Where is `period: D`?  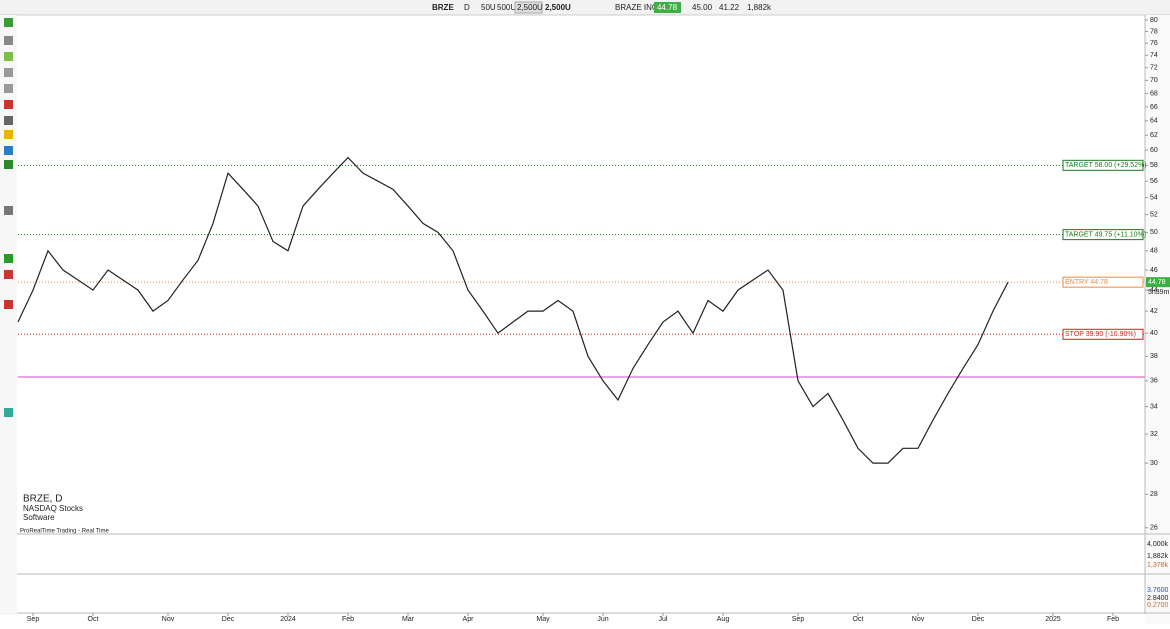
period: D is located at coordinates (467, 7).